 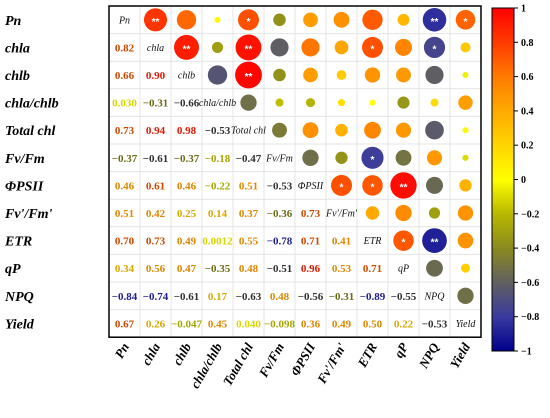 I want to click on diagonal-label: Fv/Fm, so click(x=279, y=158).